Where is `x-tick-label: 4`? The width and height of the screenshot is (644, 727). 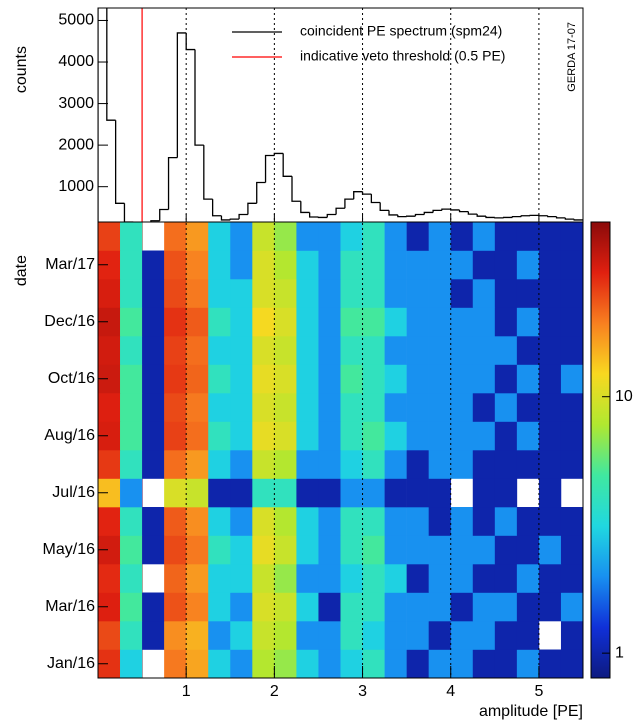 x-tick-label: 4 is located at coordinates (450, 691).